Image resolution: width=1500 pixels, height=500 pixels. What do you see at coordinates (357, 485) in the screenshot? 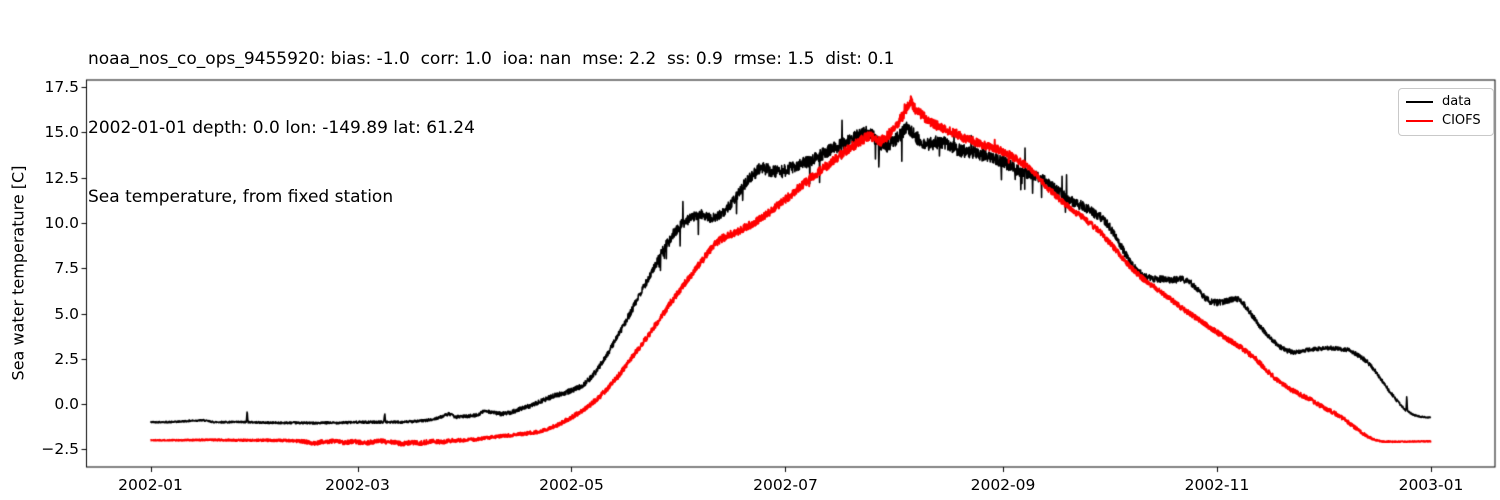
I see `x-tick-label: 2002-03` at bounding box center [357, 485].